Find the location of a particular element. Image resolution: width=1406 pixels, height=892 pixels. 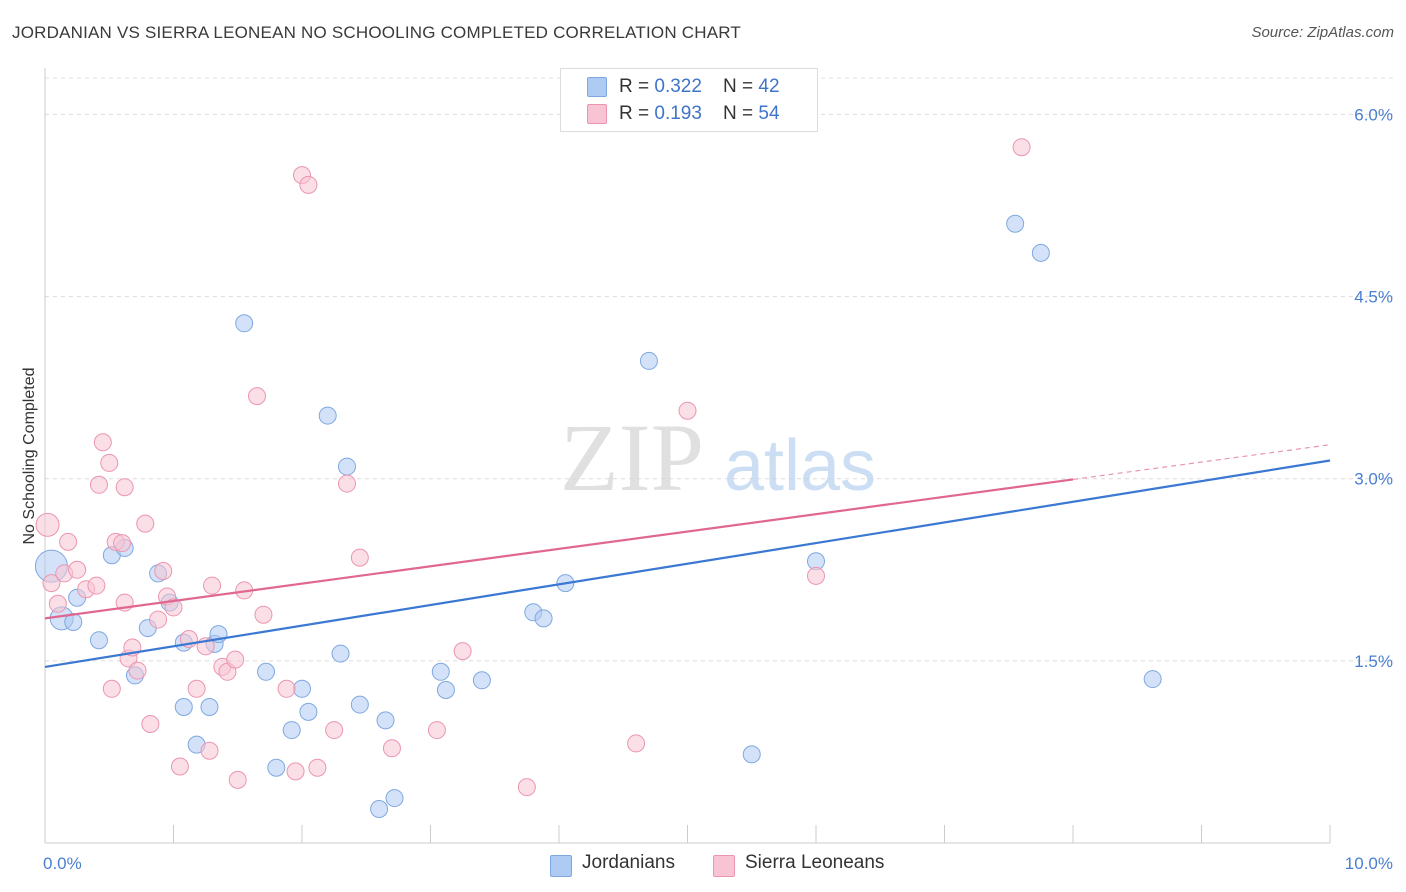

bottom-legend-label-jordanians: Jordanians is located at coordinates (628, 862).